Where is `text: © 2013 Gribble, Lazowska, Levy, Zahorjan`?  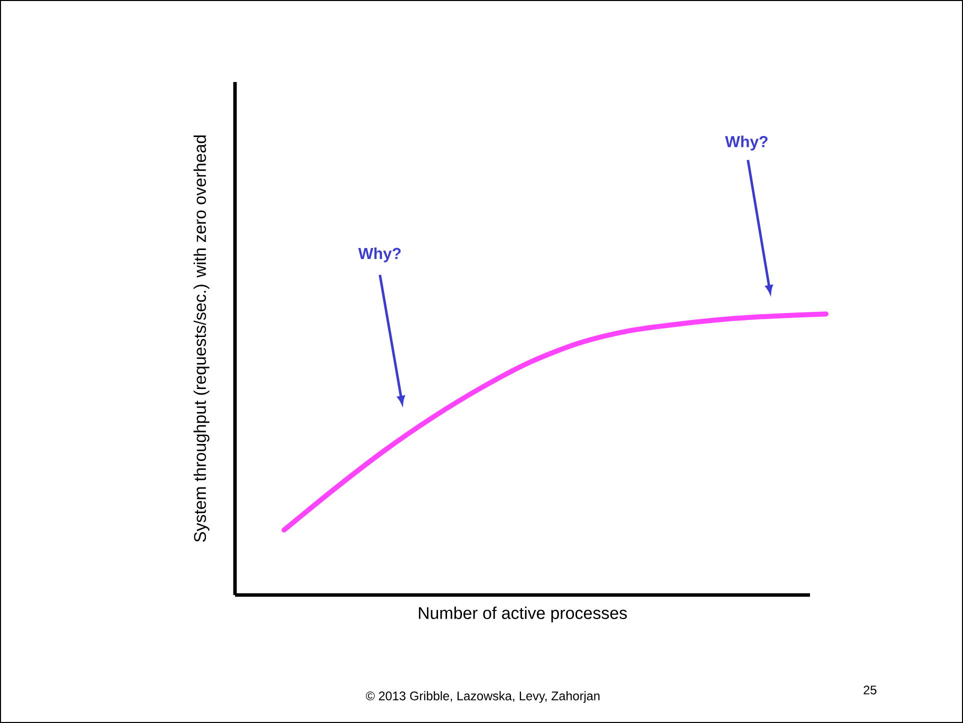 text: © 2013 Gribble, Lazowska, Levy, Zahorjan is located at coordinates (483, 697).